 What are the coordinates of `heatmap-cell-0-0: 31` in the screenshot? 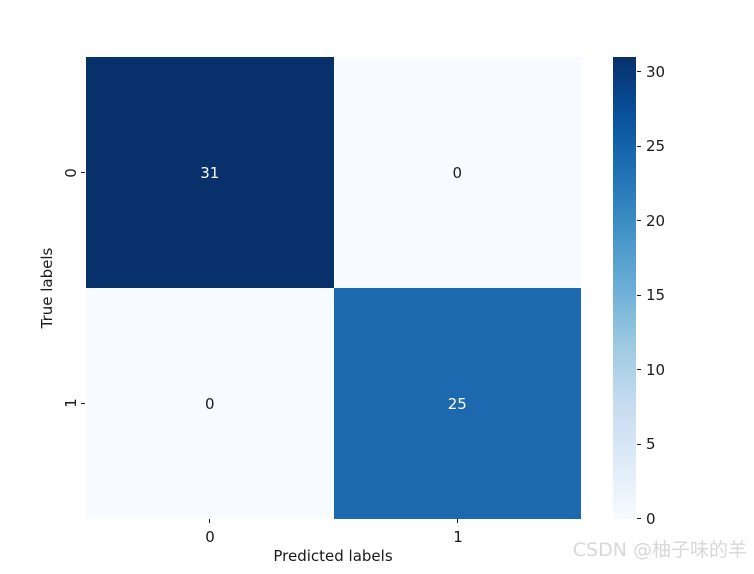 It's located at (210, 172).